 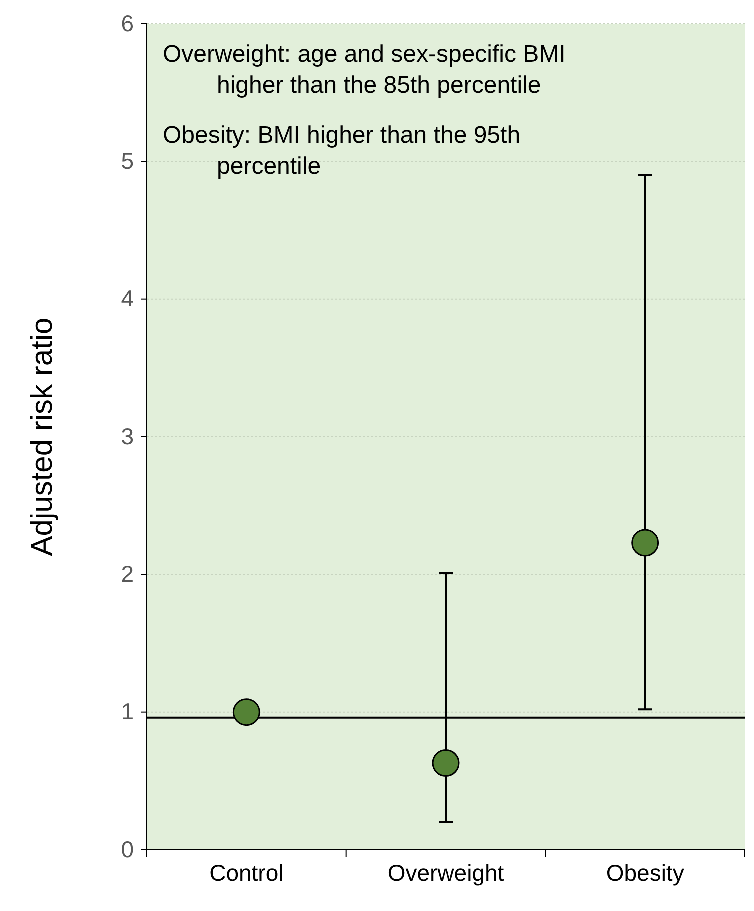 I want to click on y-tick-label: 5, so click(x=127, y=161).